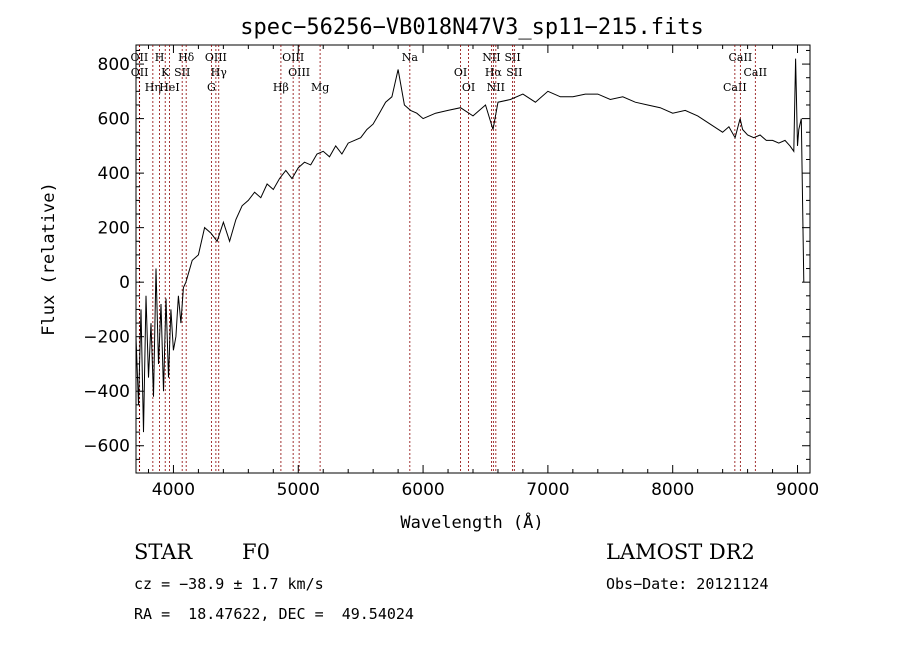 This screenshot has width=900, height=649. What do you see at coordinates (422, 490) in the screenshot?
I see `x-tick-label: 6000` at bounding box center [422, 490].